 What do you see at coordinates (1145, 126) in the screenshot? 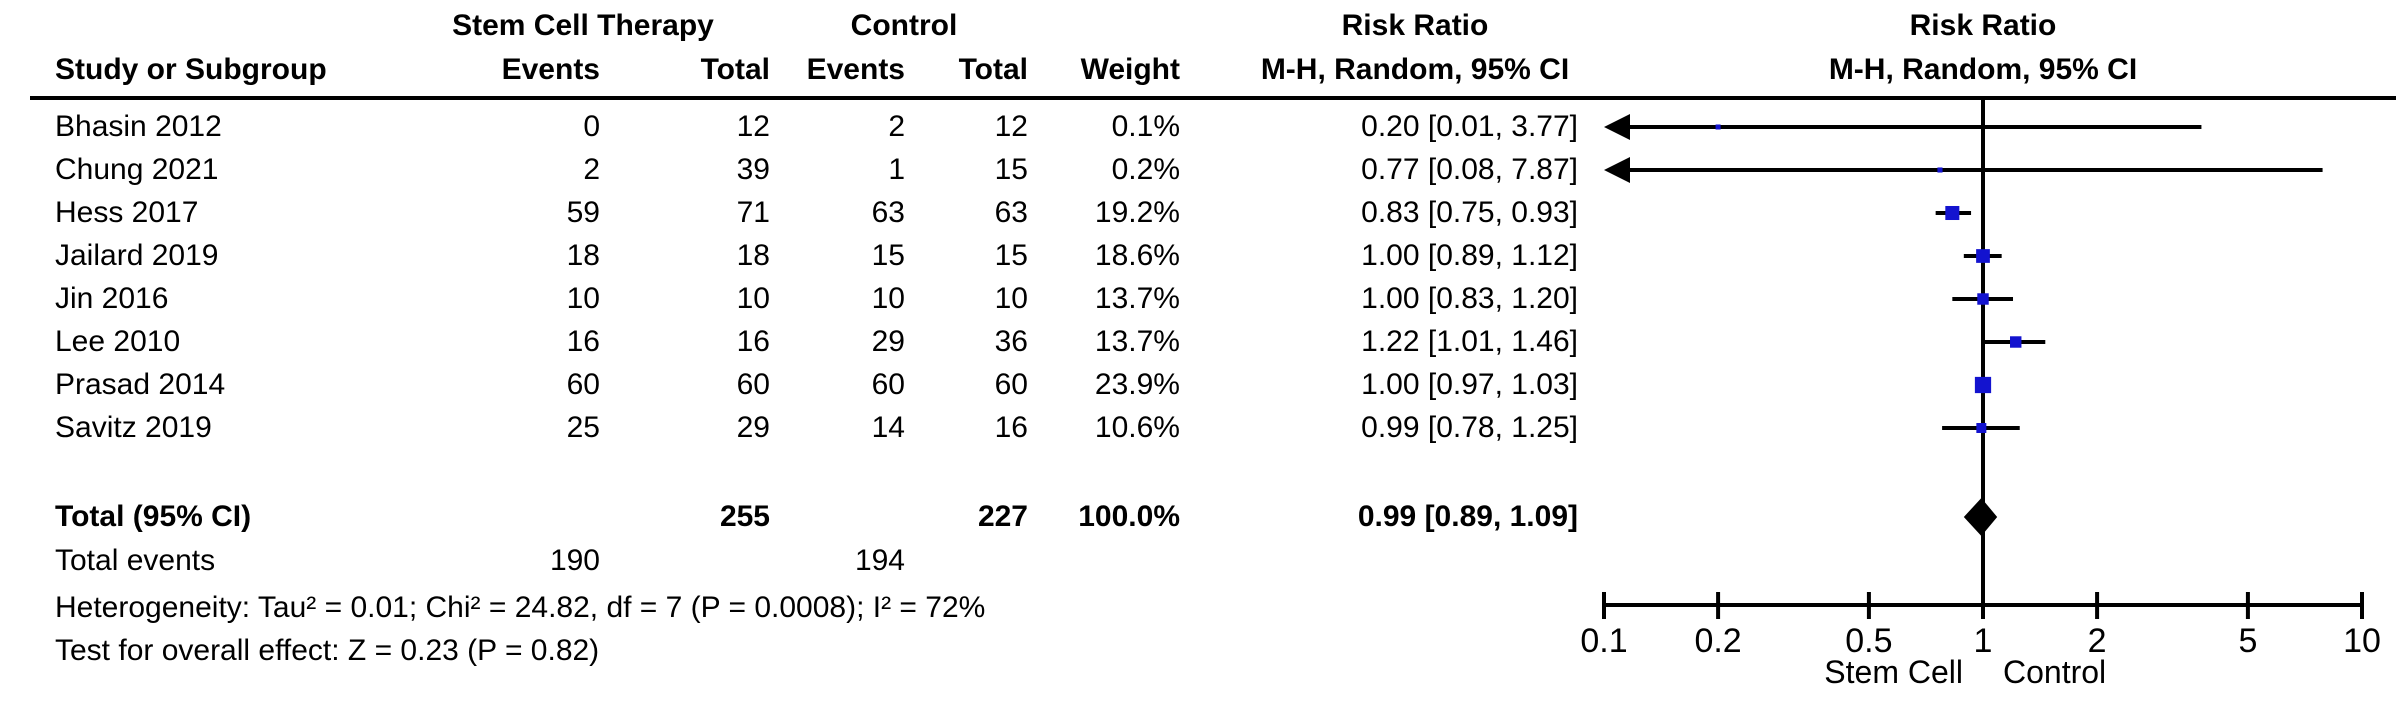
I see `weight: 0.1%` at bounding box center [1145, 126].